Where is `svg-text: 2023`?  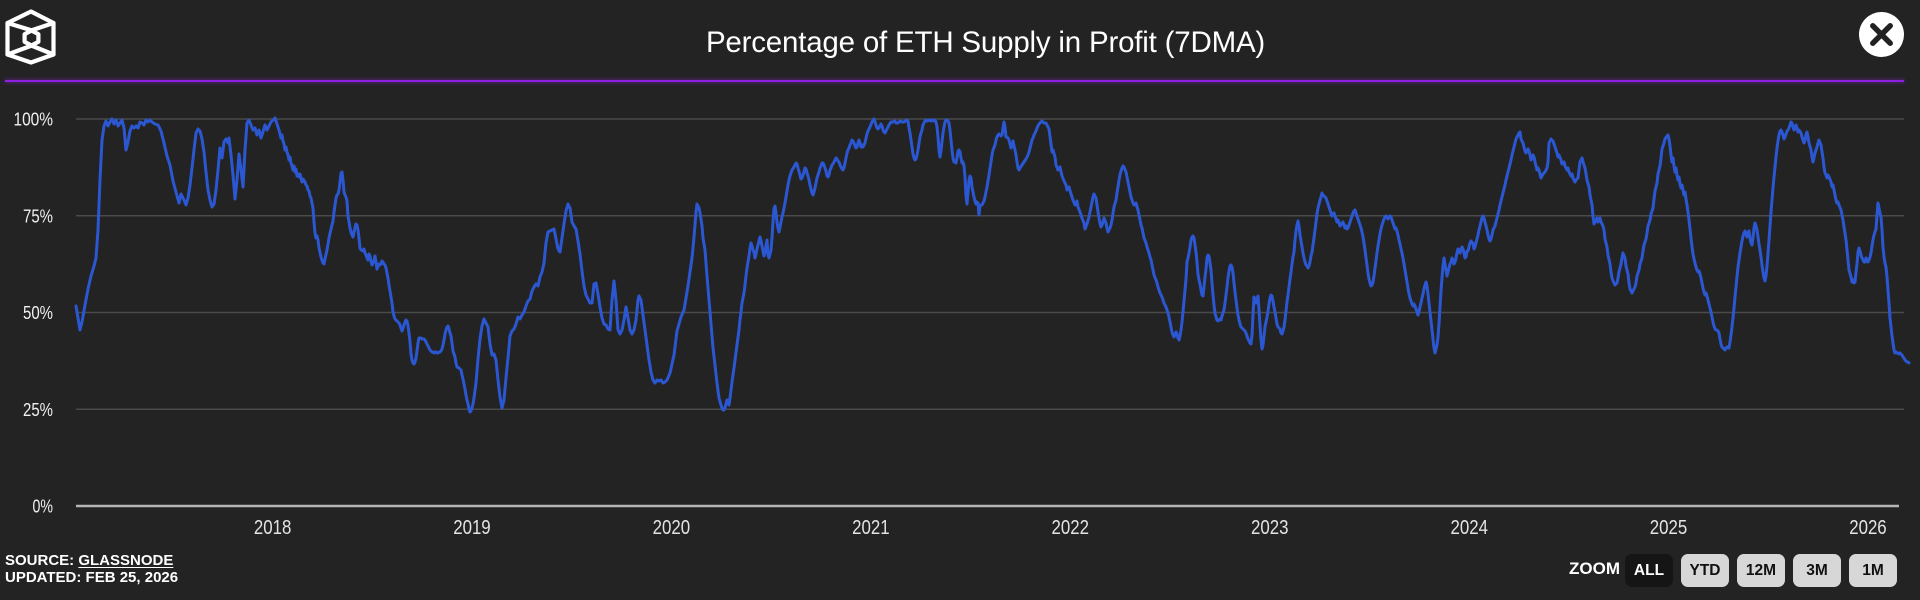
svg-text: 2023 is located at coordinates (1270, 527).